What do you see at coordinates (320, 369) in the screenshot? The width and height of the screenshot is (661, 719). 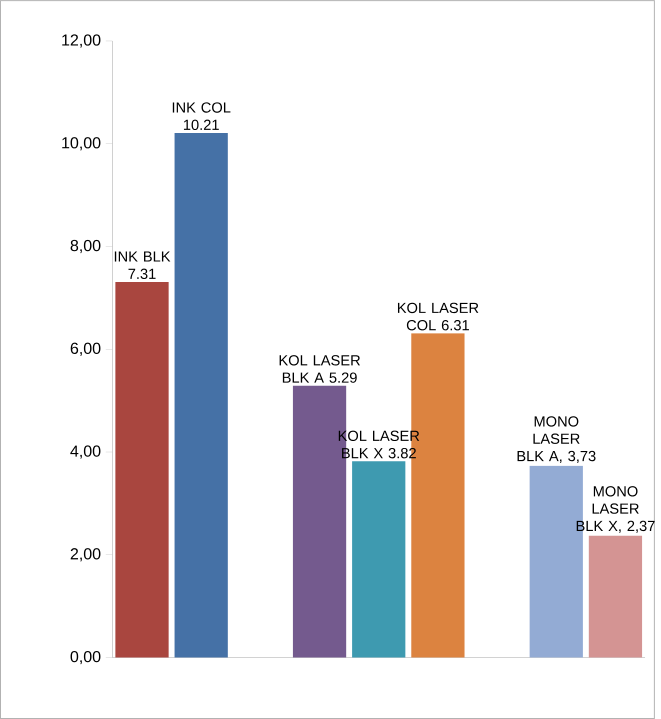 I see `data-label: KOL LASER BLK A 5.29` at bounding box center [320, 369].